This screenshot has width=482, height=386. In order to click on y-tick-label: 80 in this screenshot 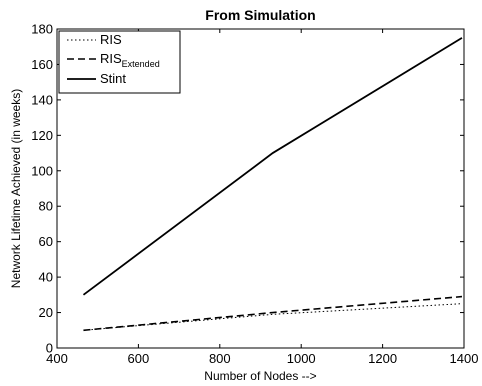, I will do `click(46, 206)`.